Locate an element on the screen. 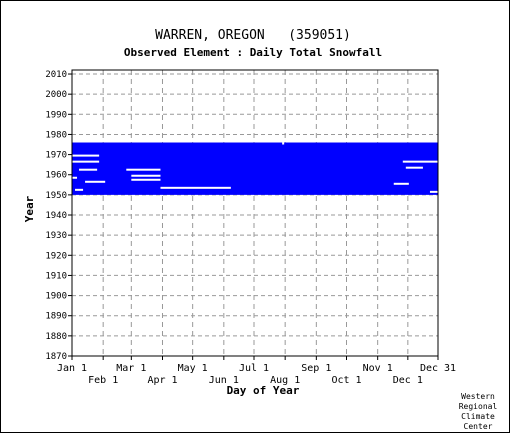 Image resolution: width=510 pixels, height=437 pixels. credit-line: Climate is located at coordinates (478, 416).